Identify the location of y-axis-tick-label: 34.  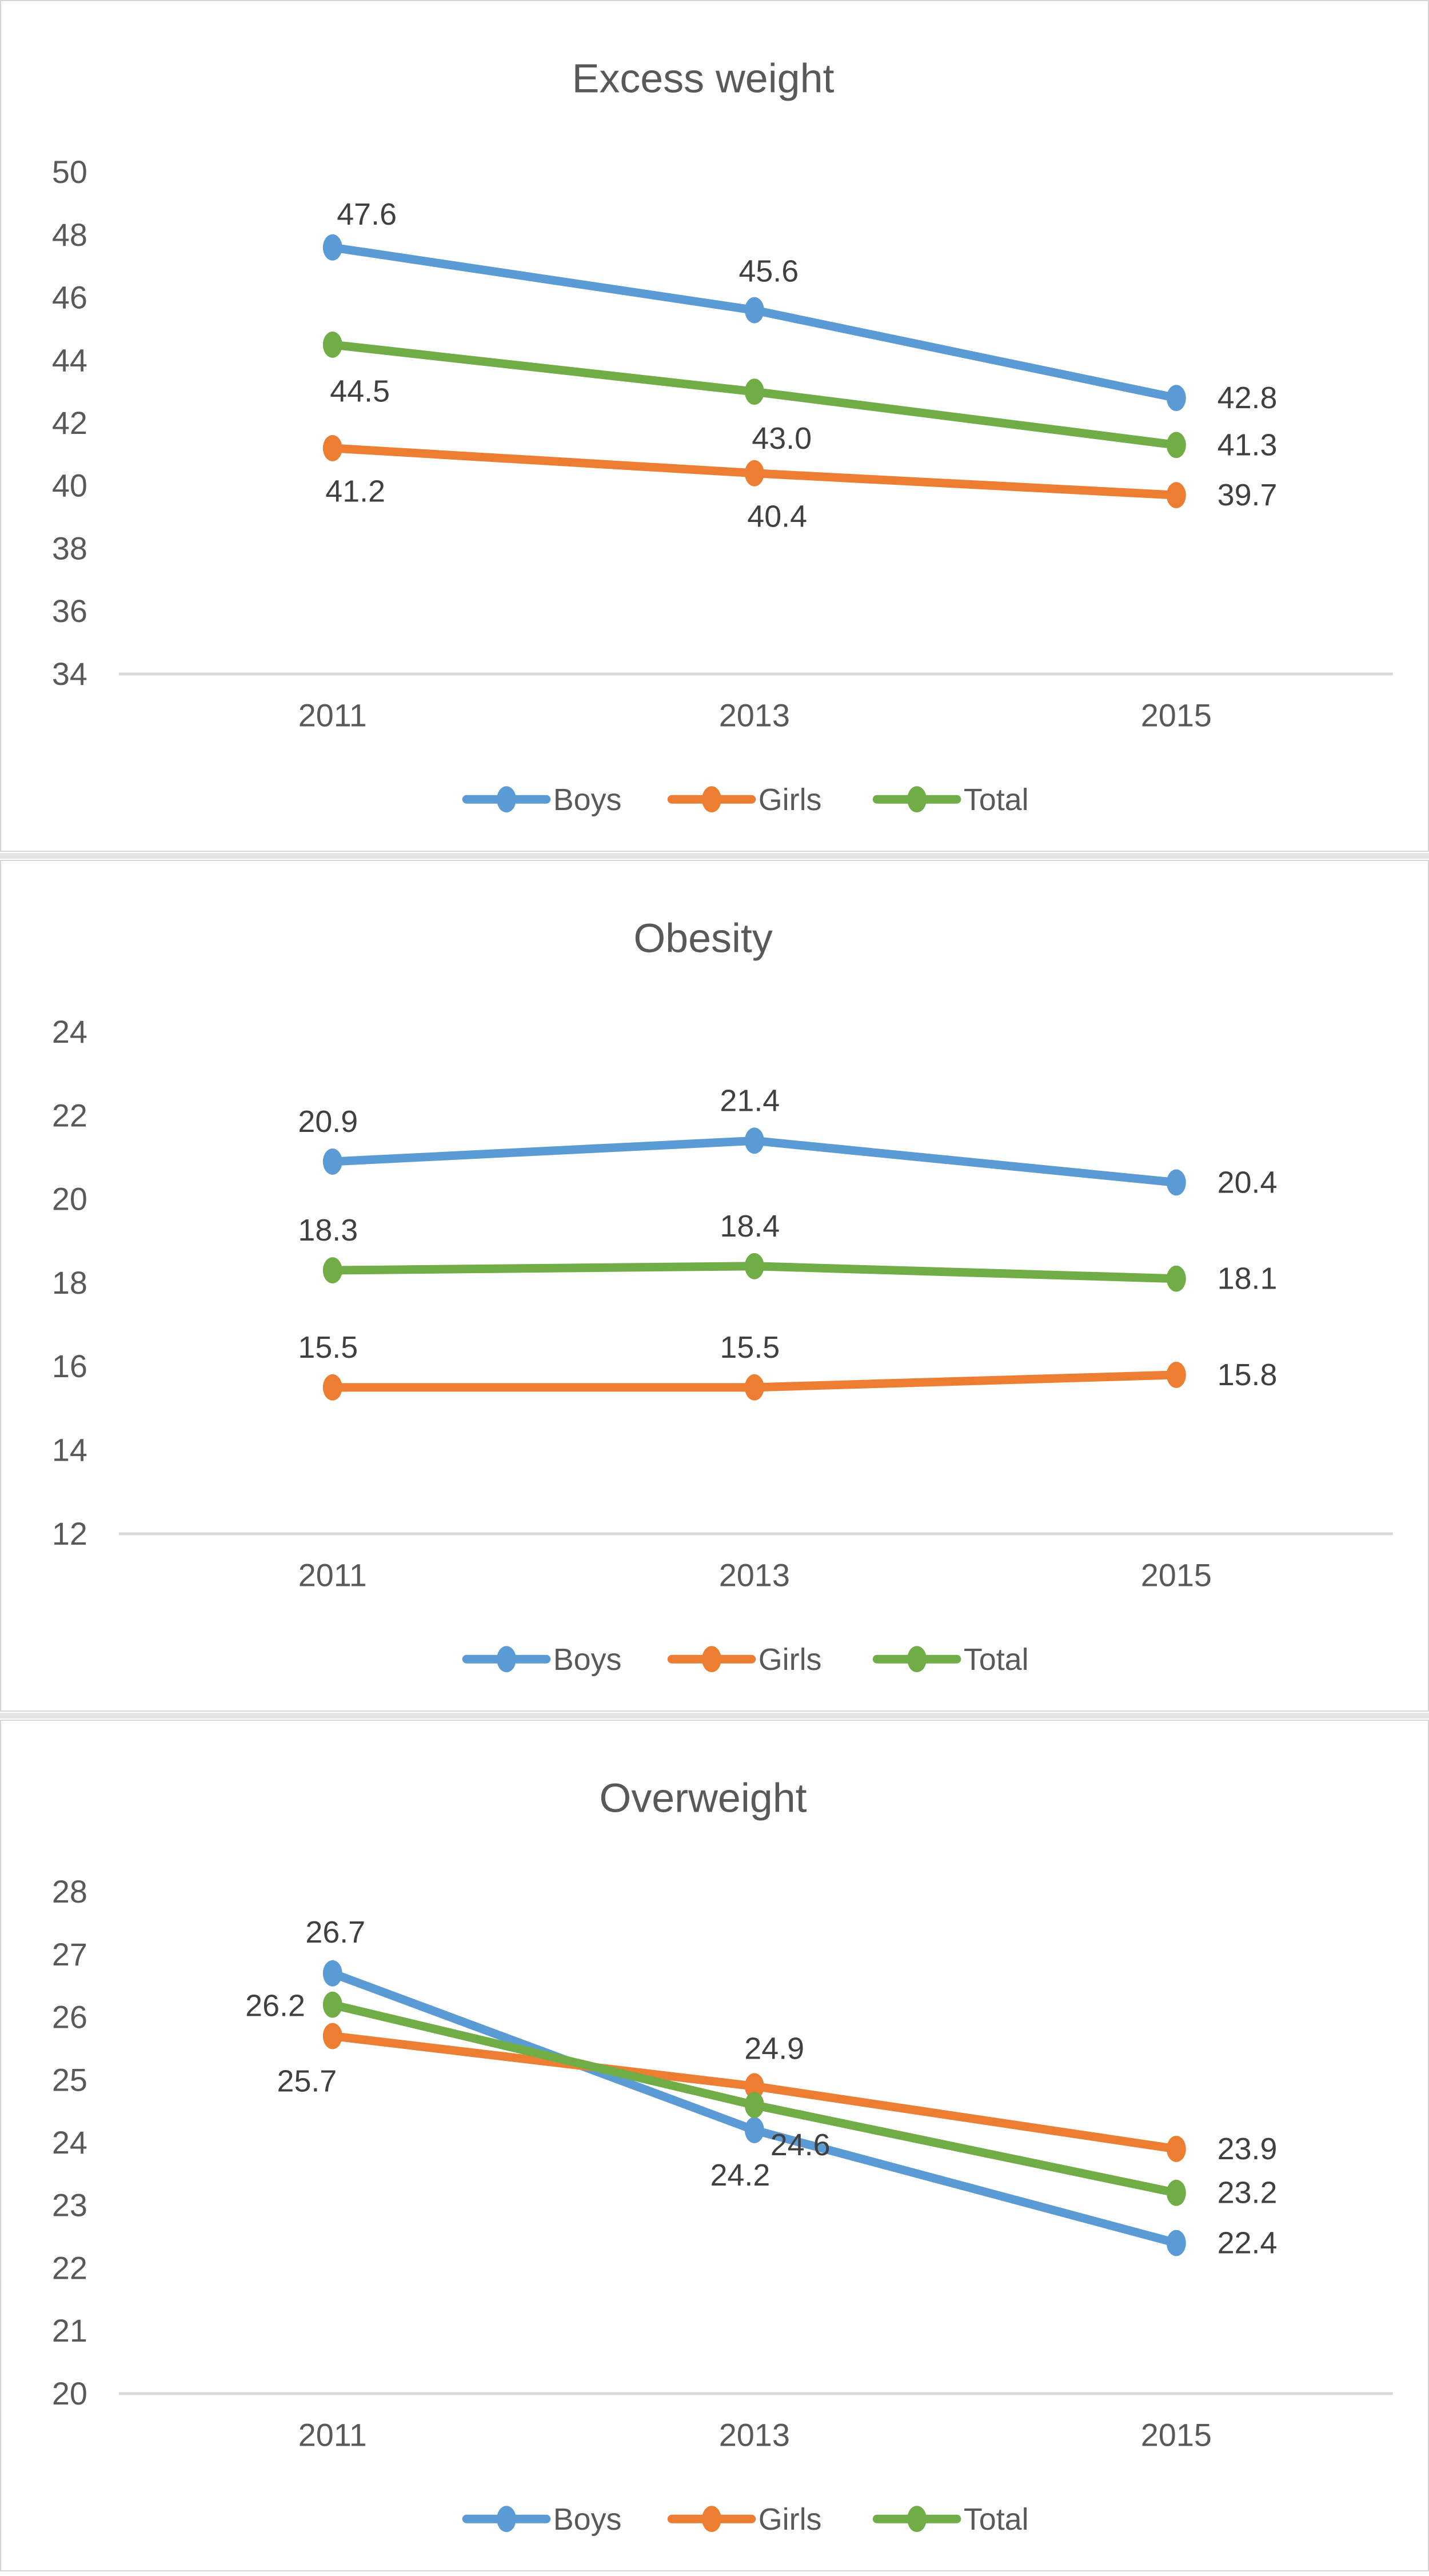
(69, 674).